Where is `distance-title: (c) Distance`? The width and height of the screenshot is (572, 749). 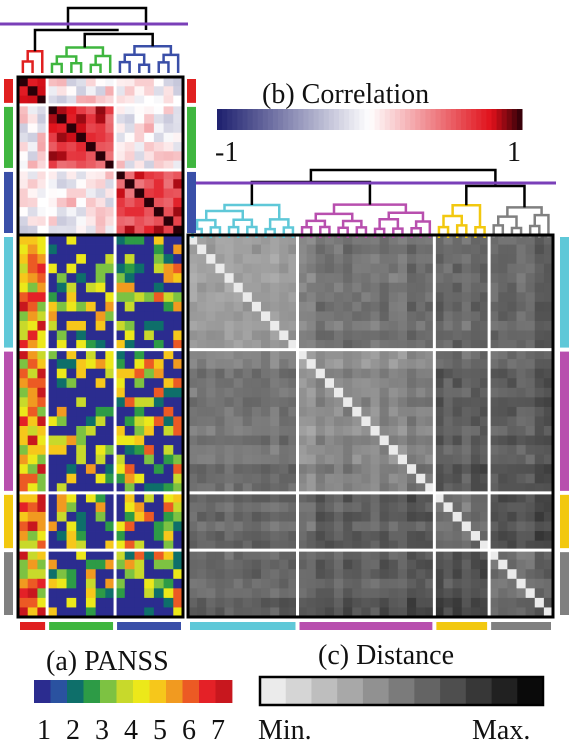 distance-title: (c) Distance is located at coordinates (386, 655).